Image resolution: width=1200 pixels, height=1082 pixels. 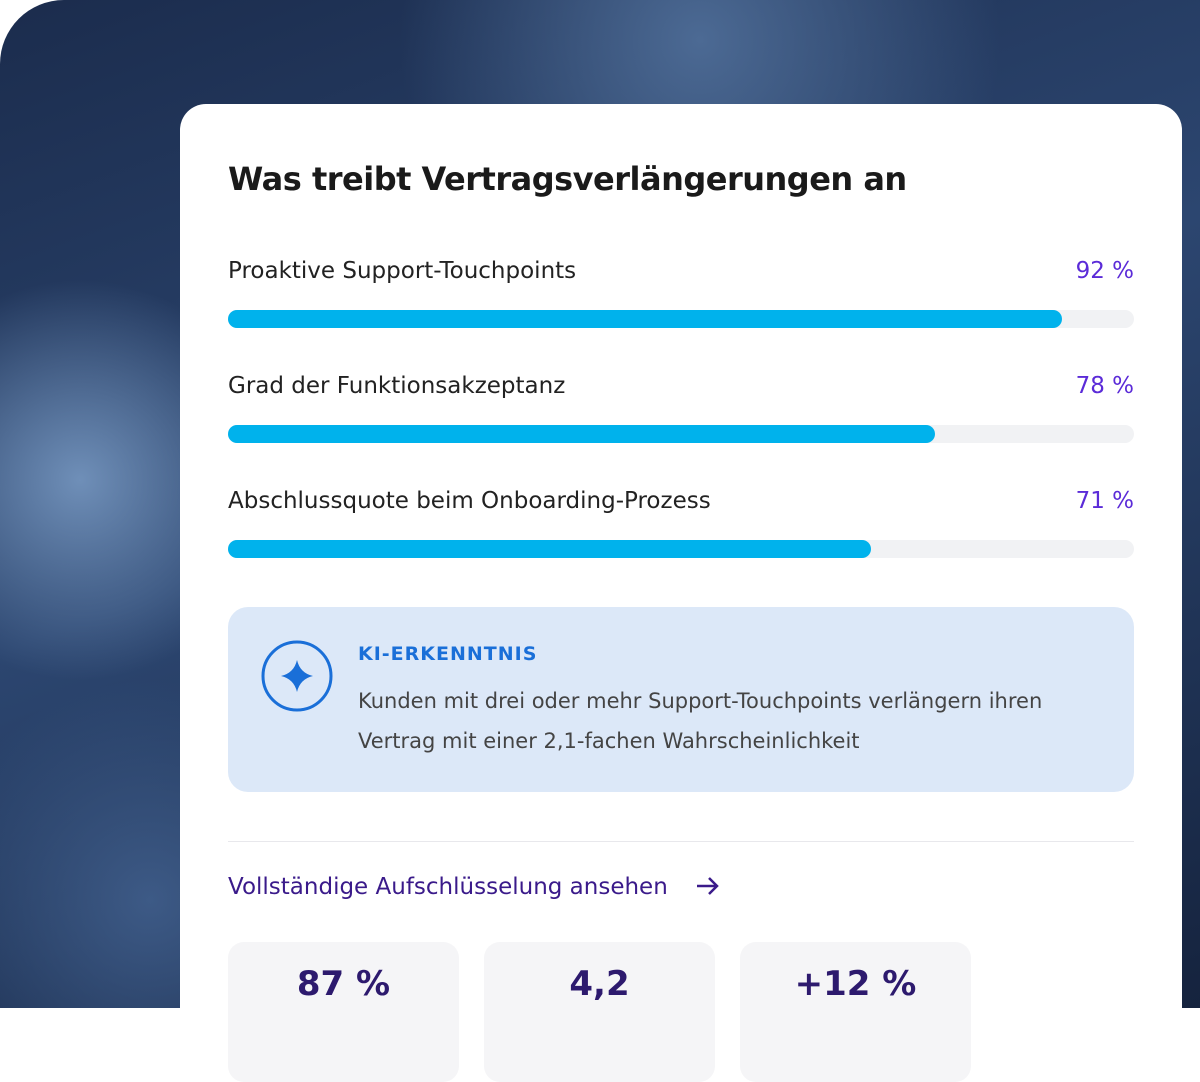 I want to click on value-label: 92 %, so click(x=1104, y=271).